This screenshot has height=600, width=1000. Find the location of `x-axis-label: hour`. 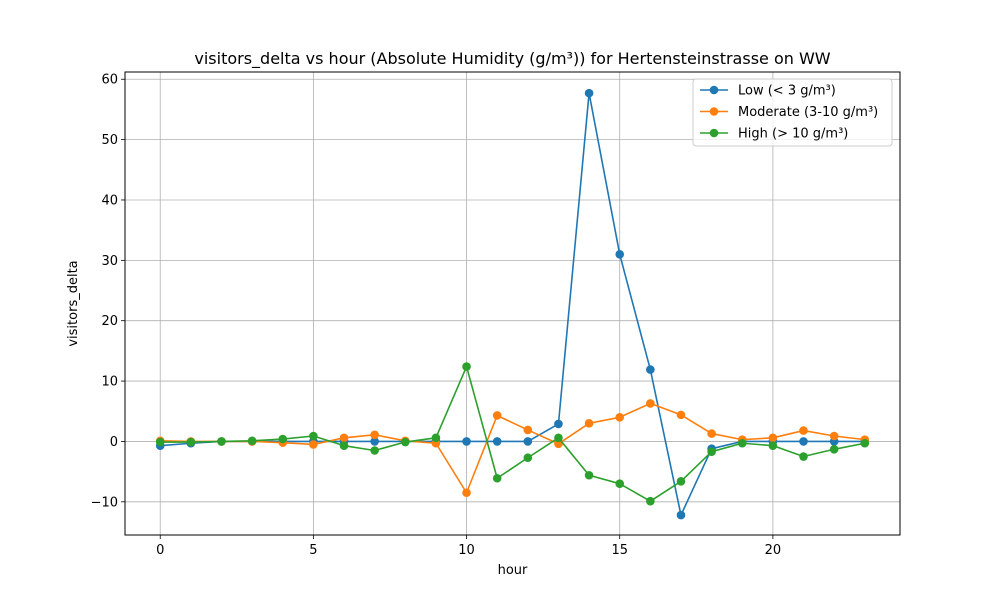

x-axis-label: hour is located at coordinates (513, 570).